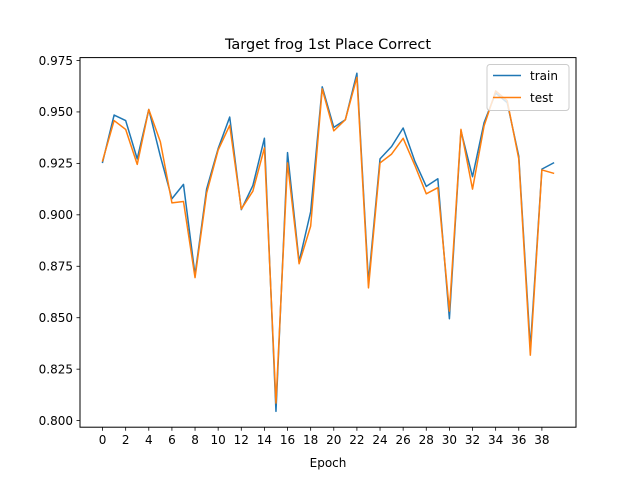 This screenshot has height=480, width=640. Describe the element at coordinates (541, 98) in the screenshot. I see `legend-label-test: test` at that location.